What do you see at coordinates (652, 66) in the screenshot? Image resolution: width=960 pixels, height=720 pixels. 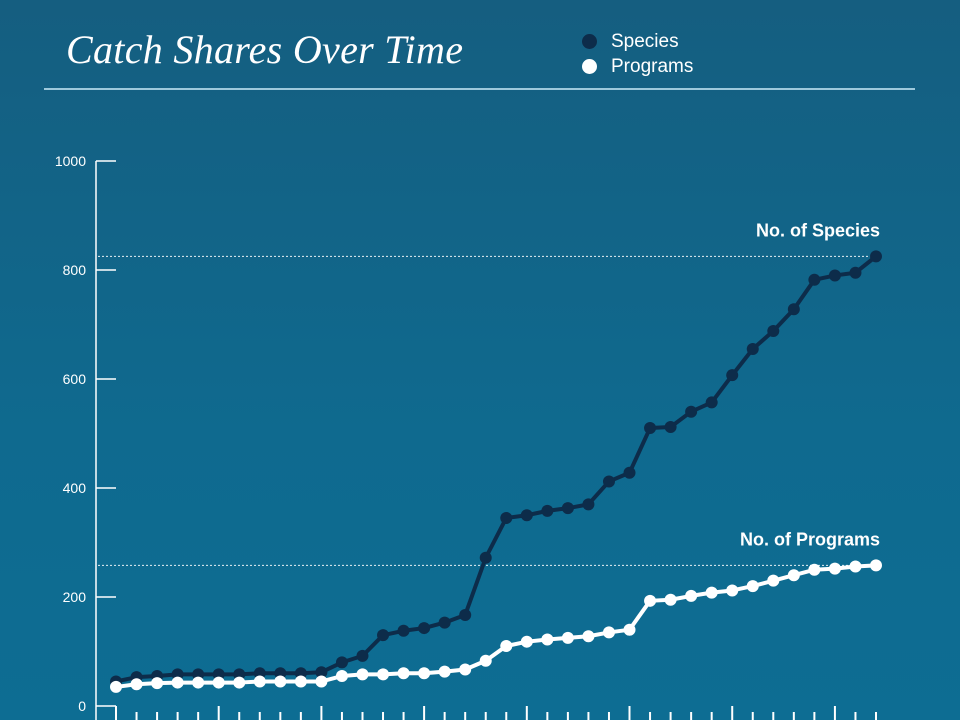 I see `legend-label-programs: Programs` at bounding box center [652, 66].